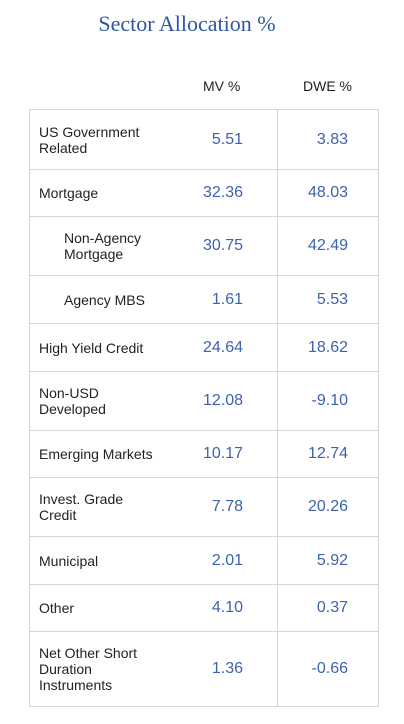  I want to click on table-row: High Yield Credit 24.64 18.62, so click(204, 348).